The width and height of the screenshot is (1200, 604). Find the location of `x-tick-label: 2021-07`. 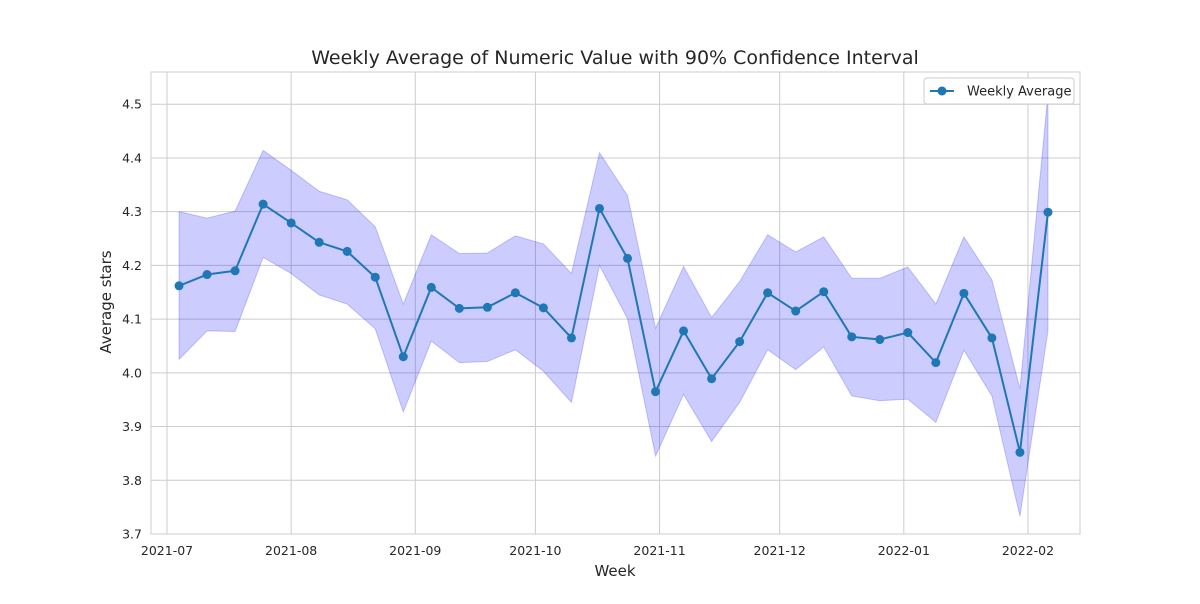

x-tick-label: 2021-07 is located at coordinates (167, 550).